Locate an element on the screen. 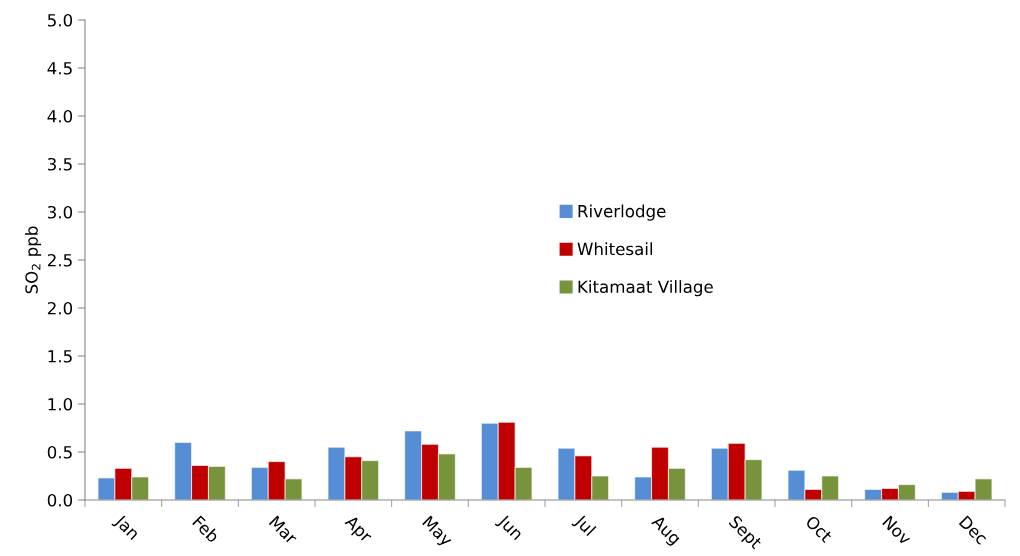  y-tick-label: 2.0 is located at coordinates (60, 308).